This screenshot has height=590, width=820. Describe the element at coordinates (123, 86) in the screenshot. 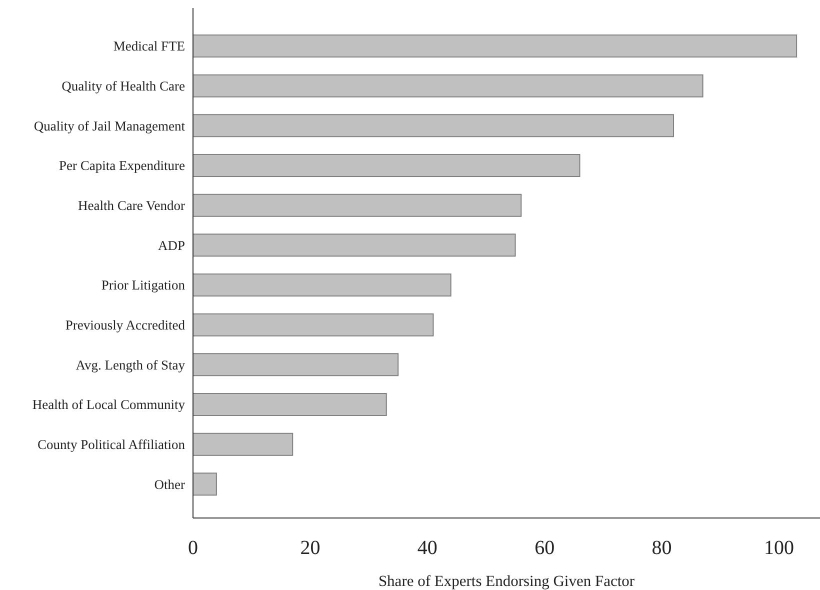

I see `y-tick-label: Quality of Health Care` at that location.